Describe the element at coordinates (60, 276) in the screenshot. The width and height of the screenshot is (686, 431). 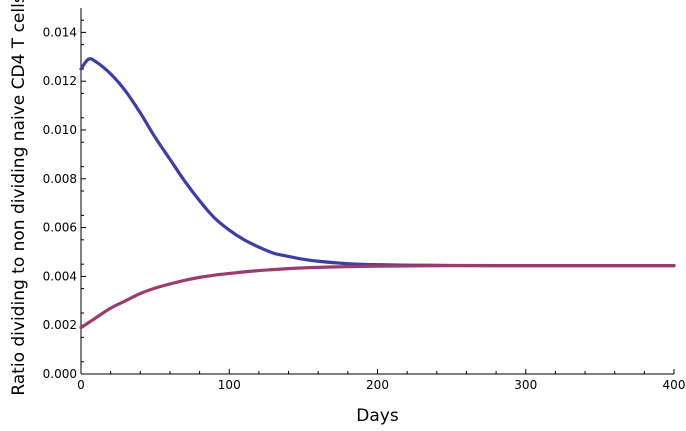
I see `y-tick-label: 0.004` at that location.